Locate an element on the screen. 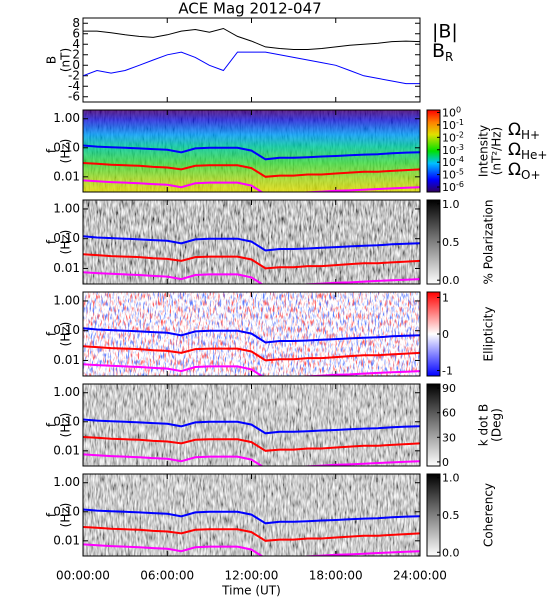 The width and height of the screenshot is (550, 600). legend-subscript: O+ is located at coordinates (531, 175).